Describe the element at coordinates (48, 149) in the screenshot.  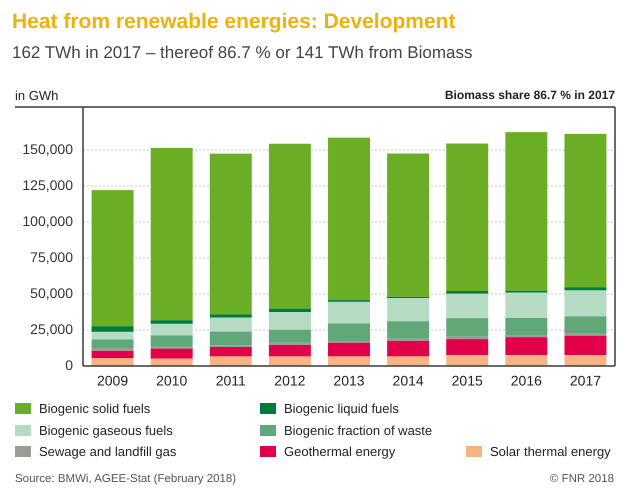
I see `y-tick-label: 150,000` at that location.